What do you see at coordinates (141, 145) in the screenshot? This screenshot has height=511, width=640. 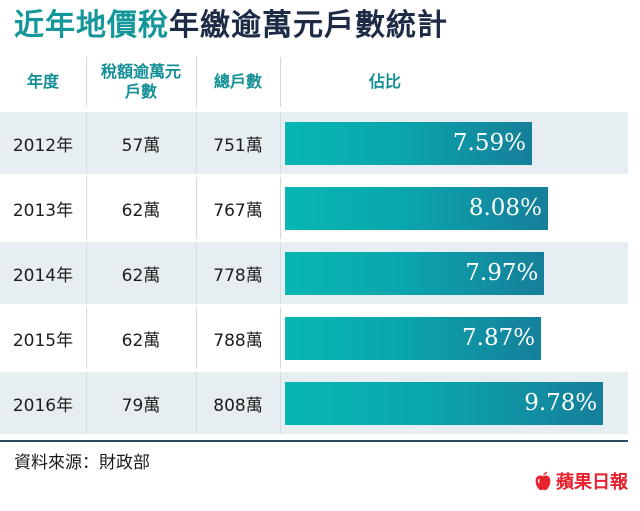 I see `cell-households: 57萬` at bounding box center [141, 145].